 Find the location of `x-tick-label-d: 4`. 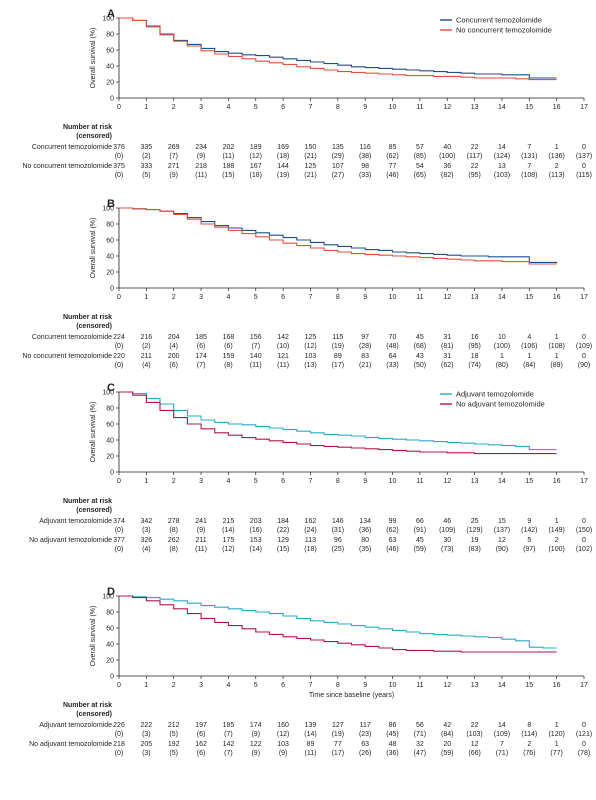

x-tick-label-d: 4 is located at coordinates (228, 685).